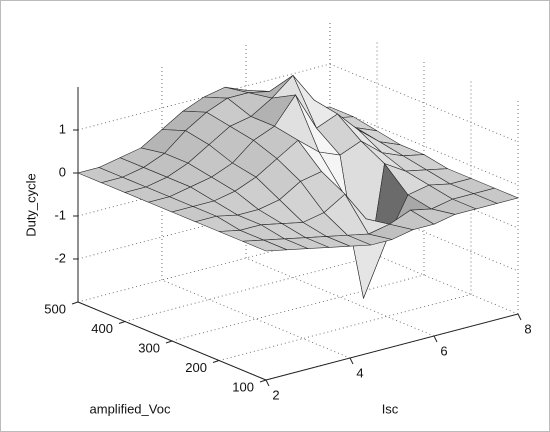  I want to click on x-tick-label: 8, so click(527, 328).